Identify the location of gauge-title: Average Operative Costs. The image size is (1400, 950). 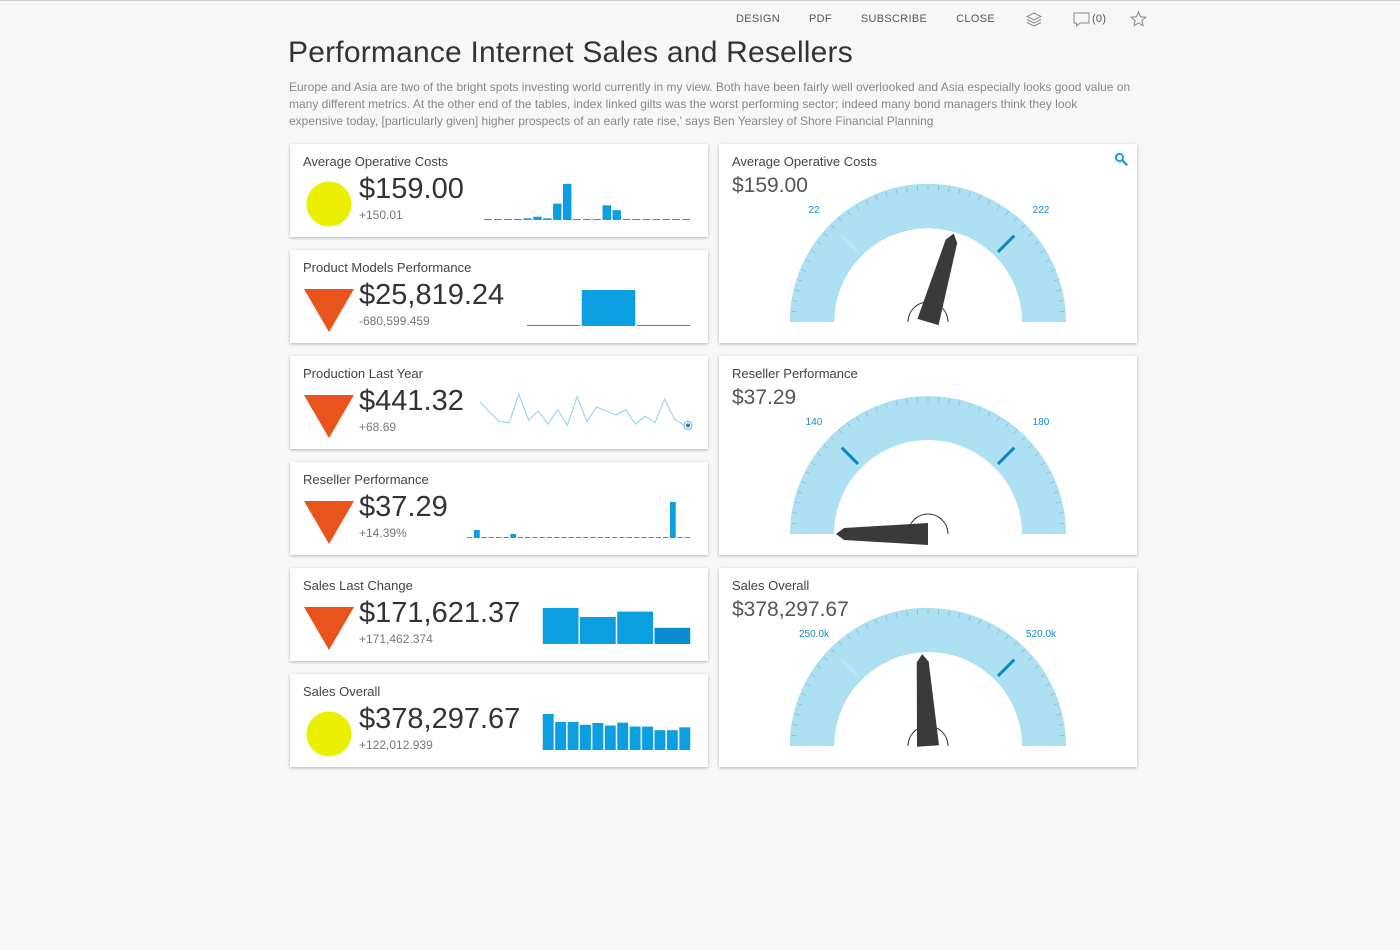
(804, 161).